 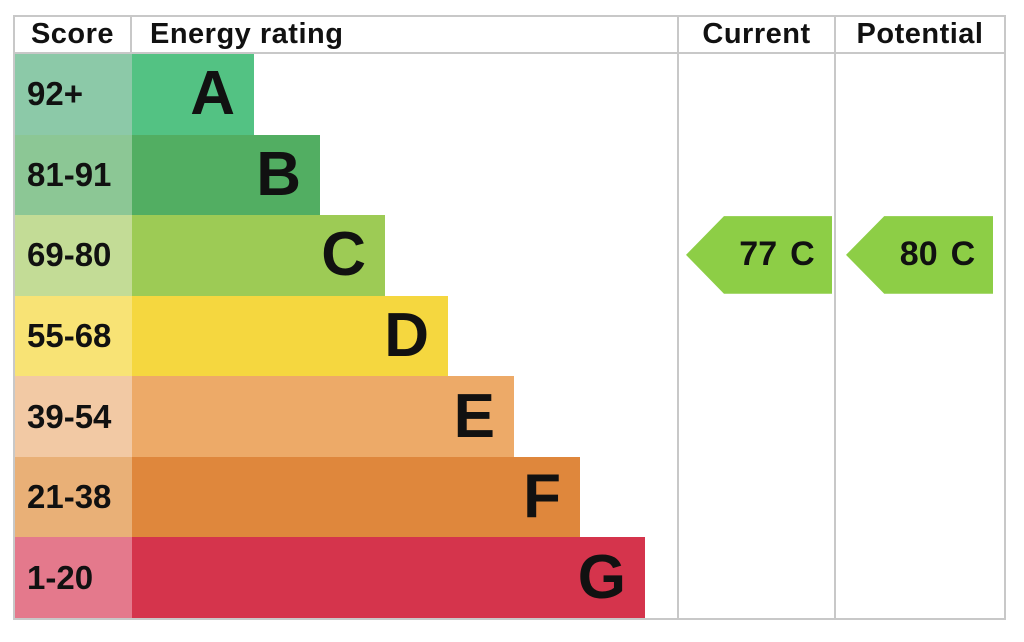 I want to click on potential-header: Potential, so click(x=920, y=35).